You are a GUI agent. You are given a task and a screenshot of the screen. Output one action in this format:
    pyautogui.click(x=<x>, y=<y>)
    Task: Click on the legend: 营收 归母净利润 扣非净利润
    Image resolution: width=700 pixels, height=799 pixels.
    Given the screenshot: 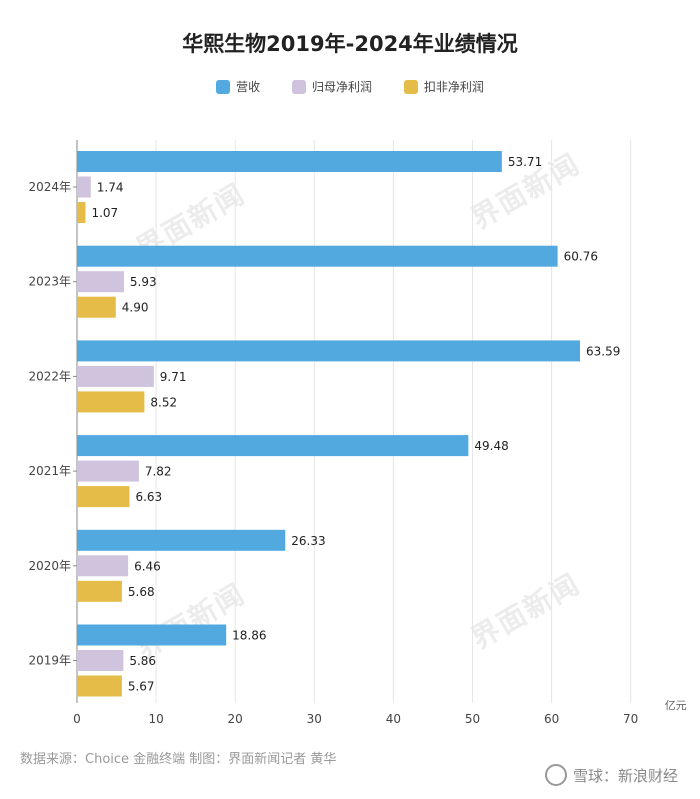 What is the action you would take?
    pyautogui.click(x=350, y=87)
    